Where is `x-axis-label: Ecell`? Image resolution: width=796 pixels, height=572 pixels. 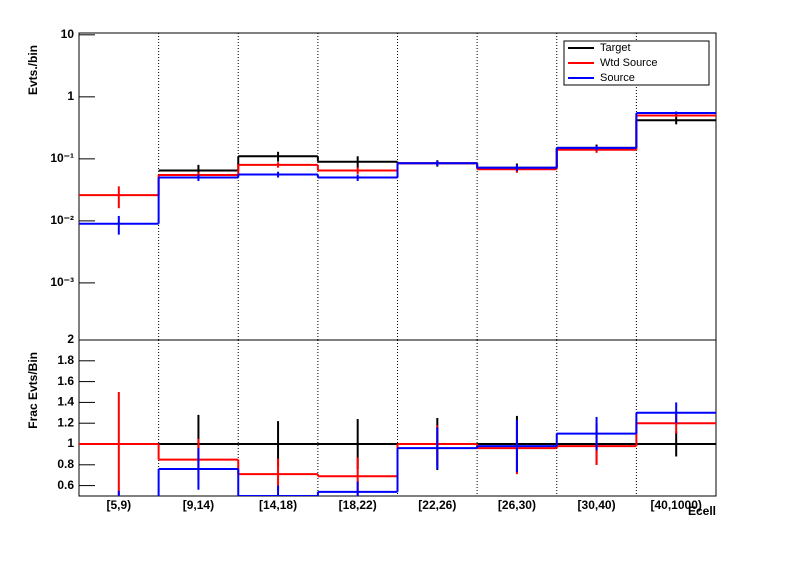
x-axis-label: Ecell is located at coordinates (702, 511).